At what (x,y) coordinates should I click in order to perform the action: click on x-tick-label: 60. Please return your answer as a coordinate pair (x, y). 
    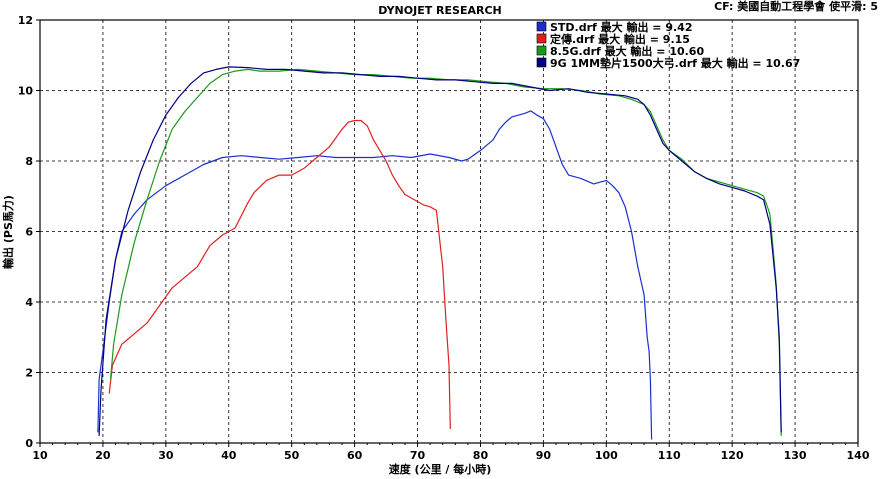
    Looking at the image, I should click on (355, 455).